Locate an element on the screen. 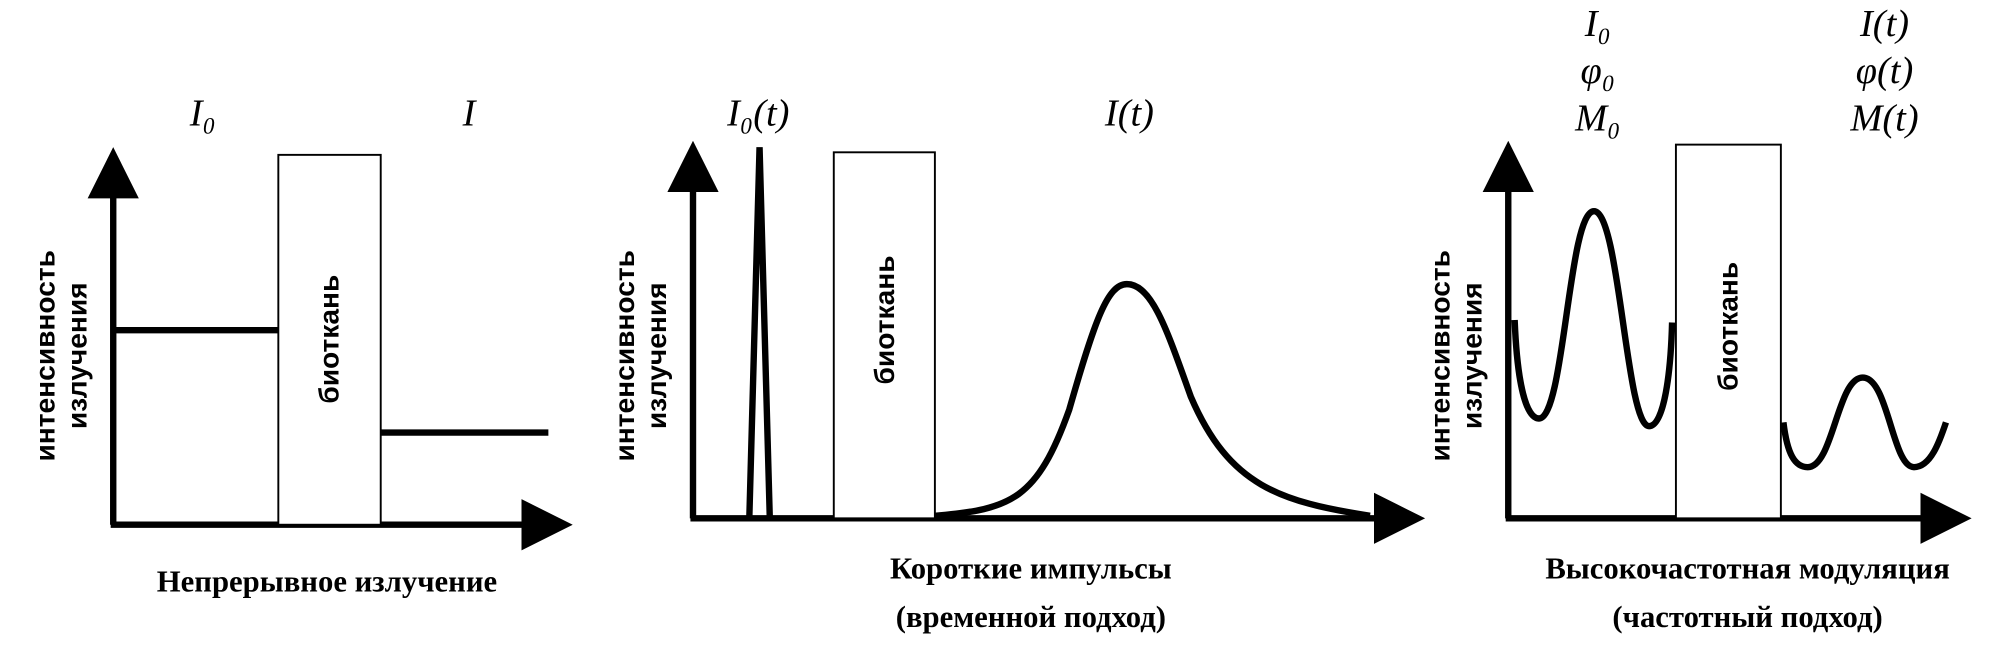 The height and width of the screenshot is (654, 2008). caption: (временной подход) is located at coordinates (1031, 617).